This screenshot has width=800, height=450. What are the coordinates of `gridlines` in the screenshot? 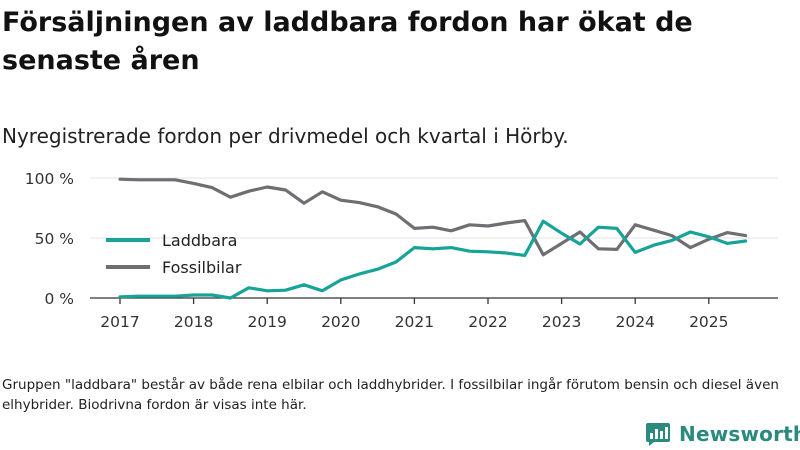 It's located at (434, 208).